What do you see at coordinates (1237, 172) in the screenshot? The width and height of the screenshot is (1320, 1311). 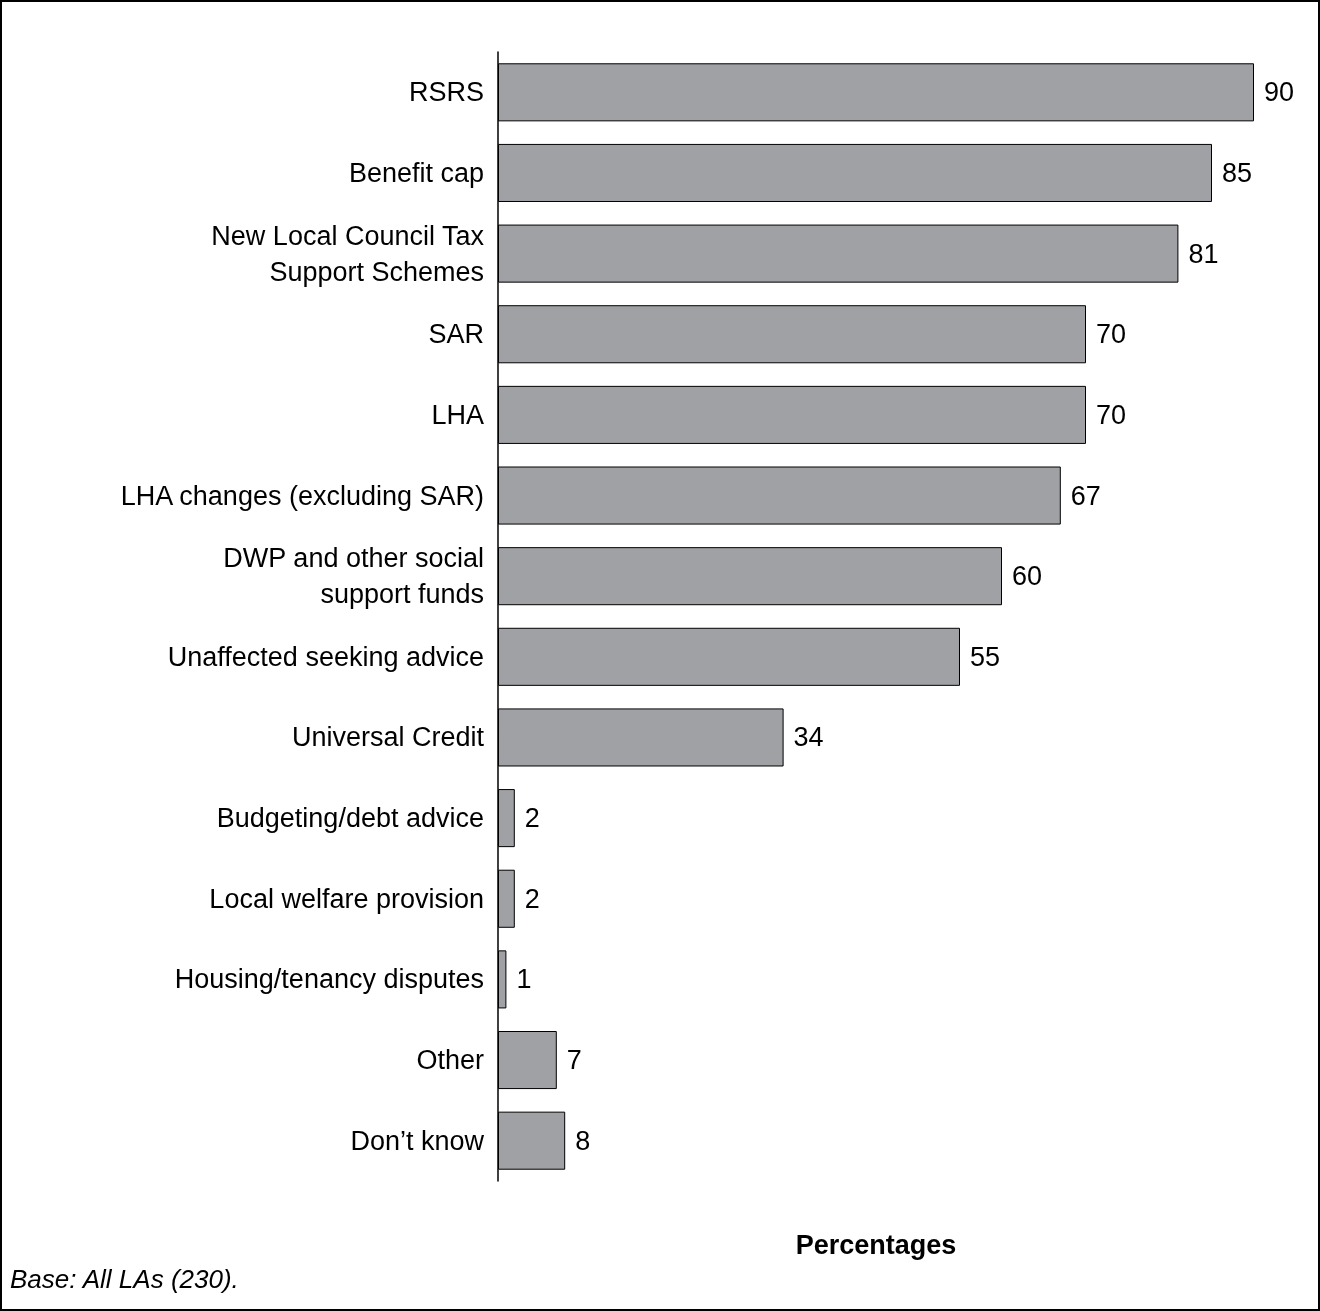 I see `data-label: 85` at bounding box center [1237, 172].